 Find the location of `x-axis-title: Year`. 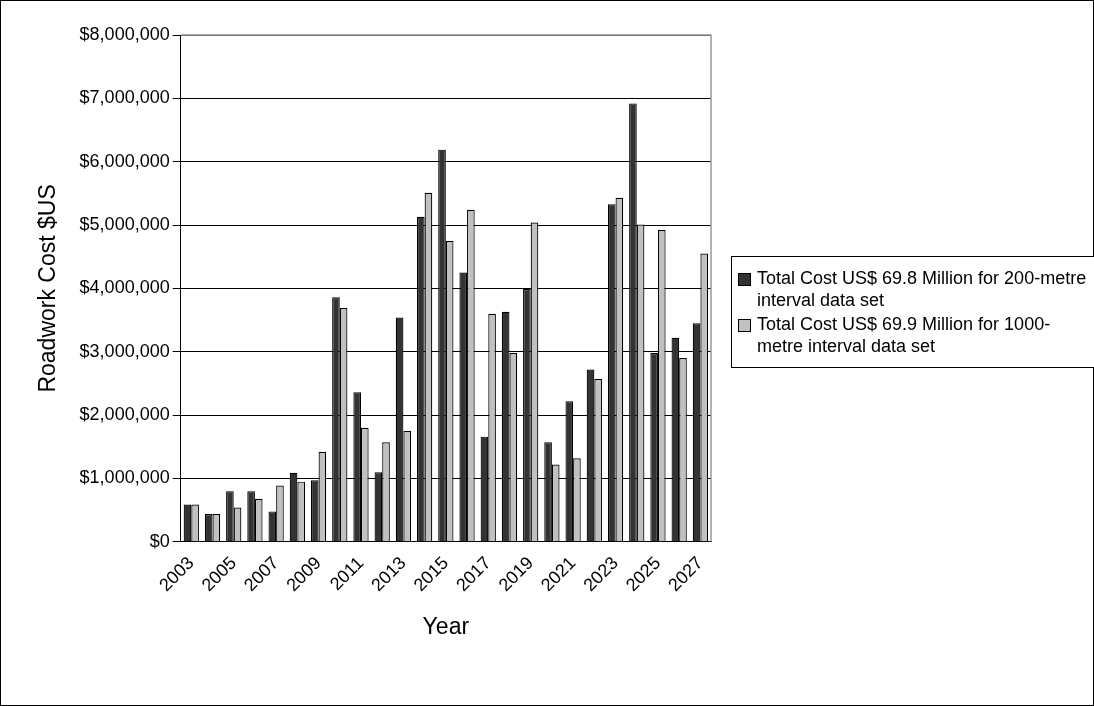

x-axis-title: Year is located at coordinates (446, 625).